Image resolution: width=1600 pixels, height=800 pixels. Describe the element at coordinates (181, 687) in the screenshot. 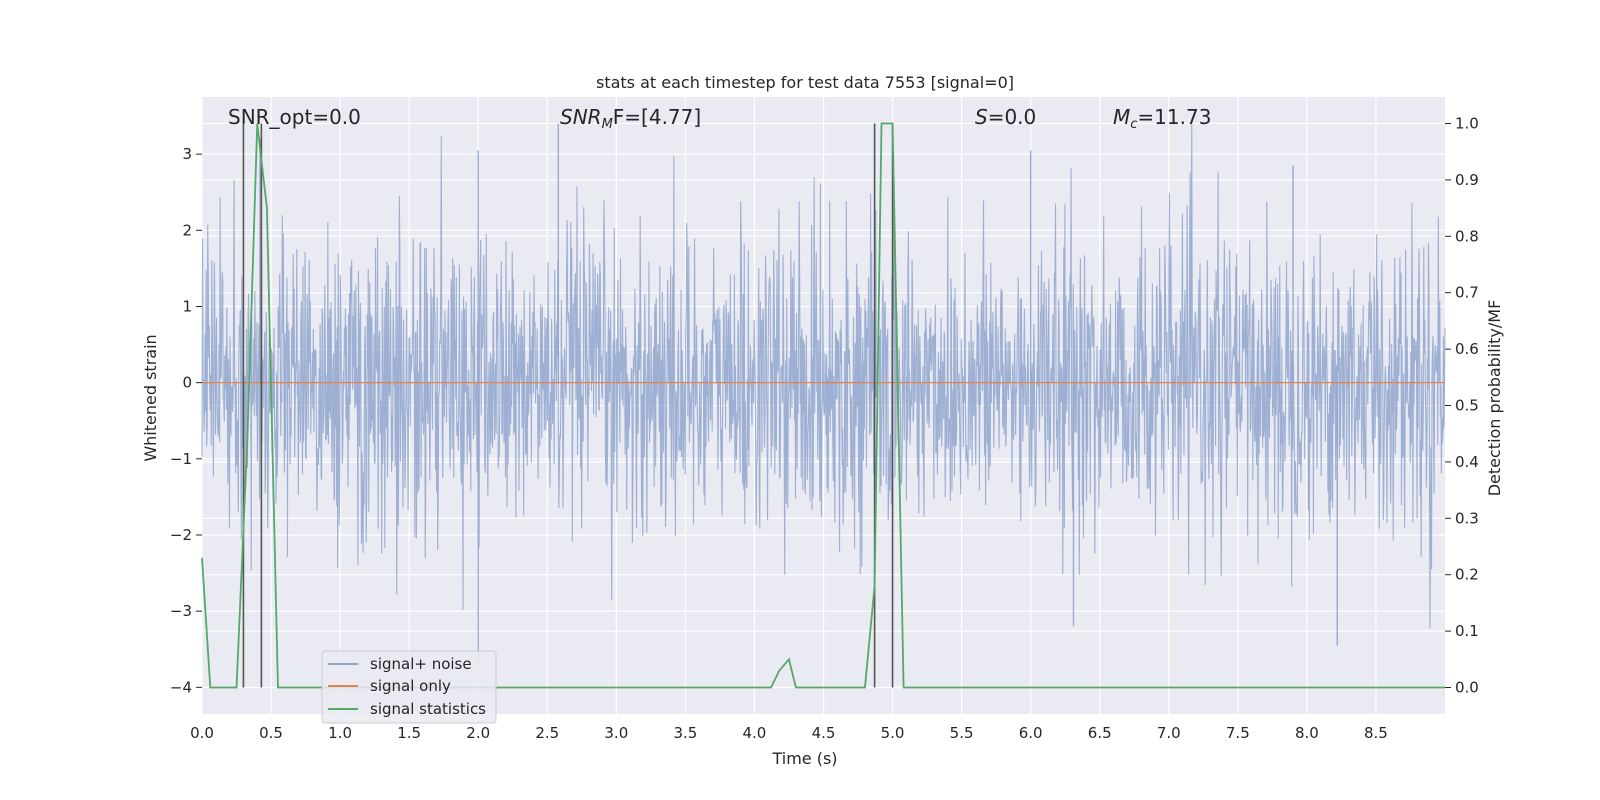

I see `y-left-tick-label: −4` at that location.